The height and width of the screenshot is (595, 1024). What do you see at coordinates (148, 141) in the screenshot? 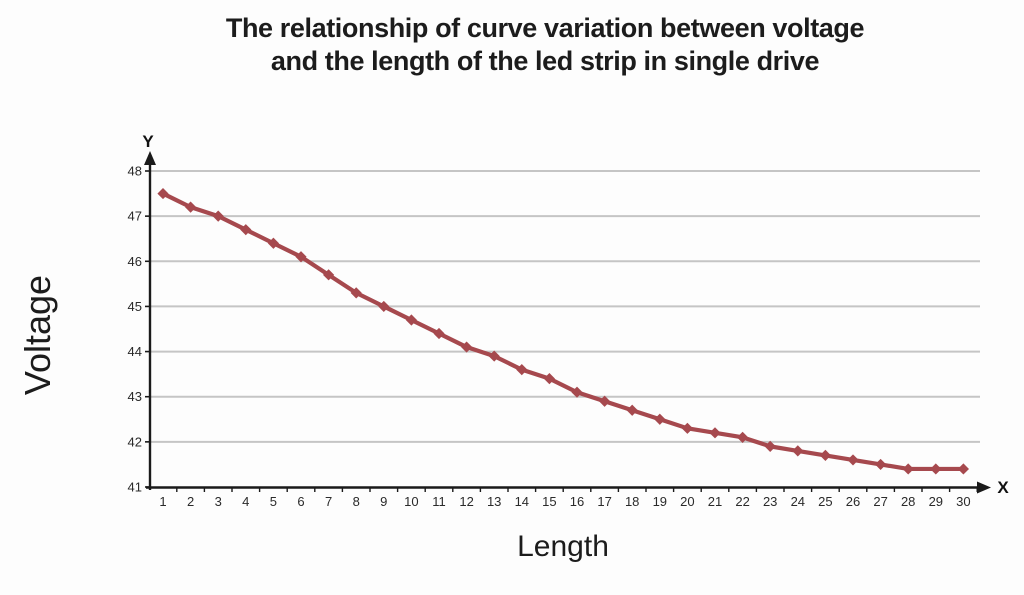
I see `y-axis-letter: Y` at bounding box center [148, 141].